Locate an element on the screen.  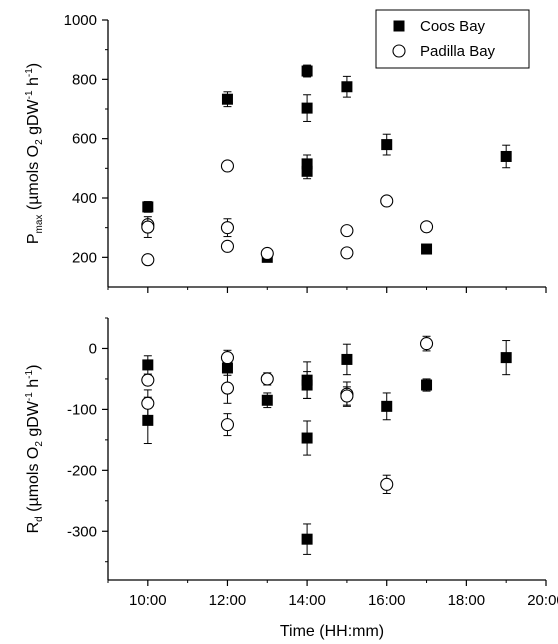
y-tick-label: 400 is located at coordinates (84, 198).